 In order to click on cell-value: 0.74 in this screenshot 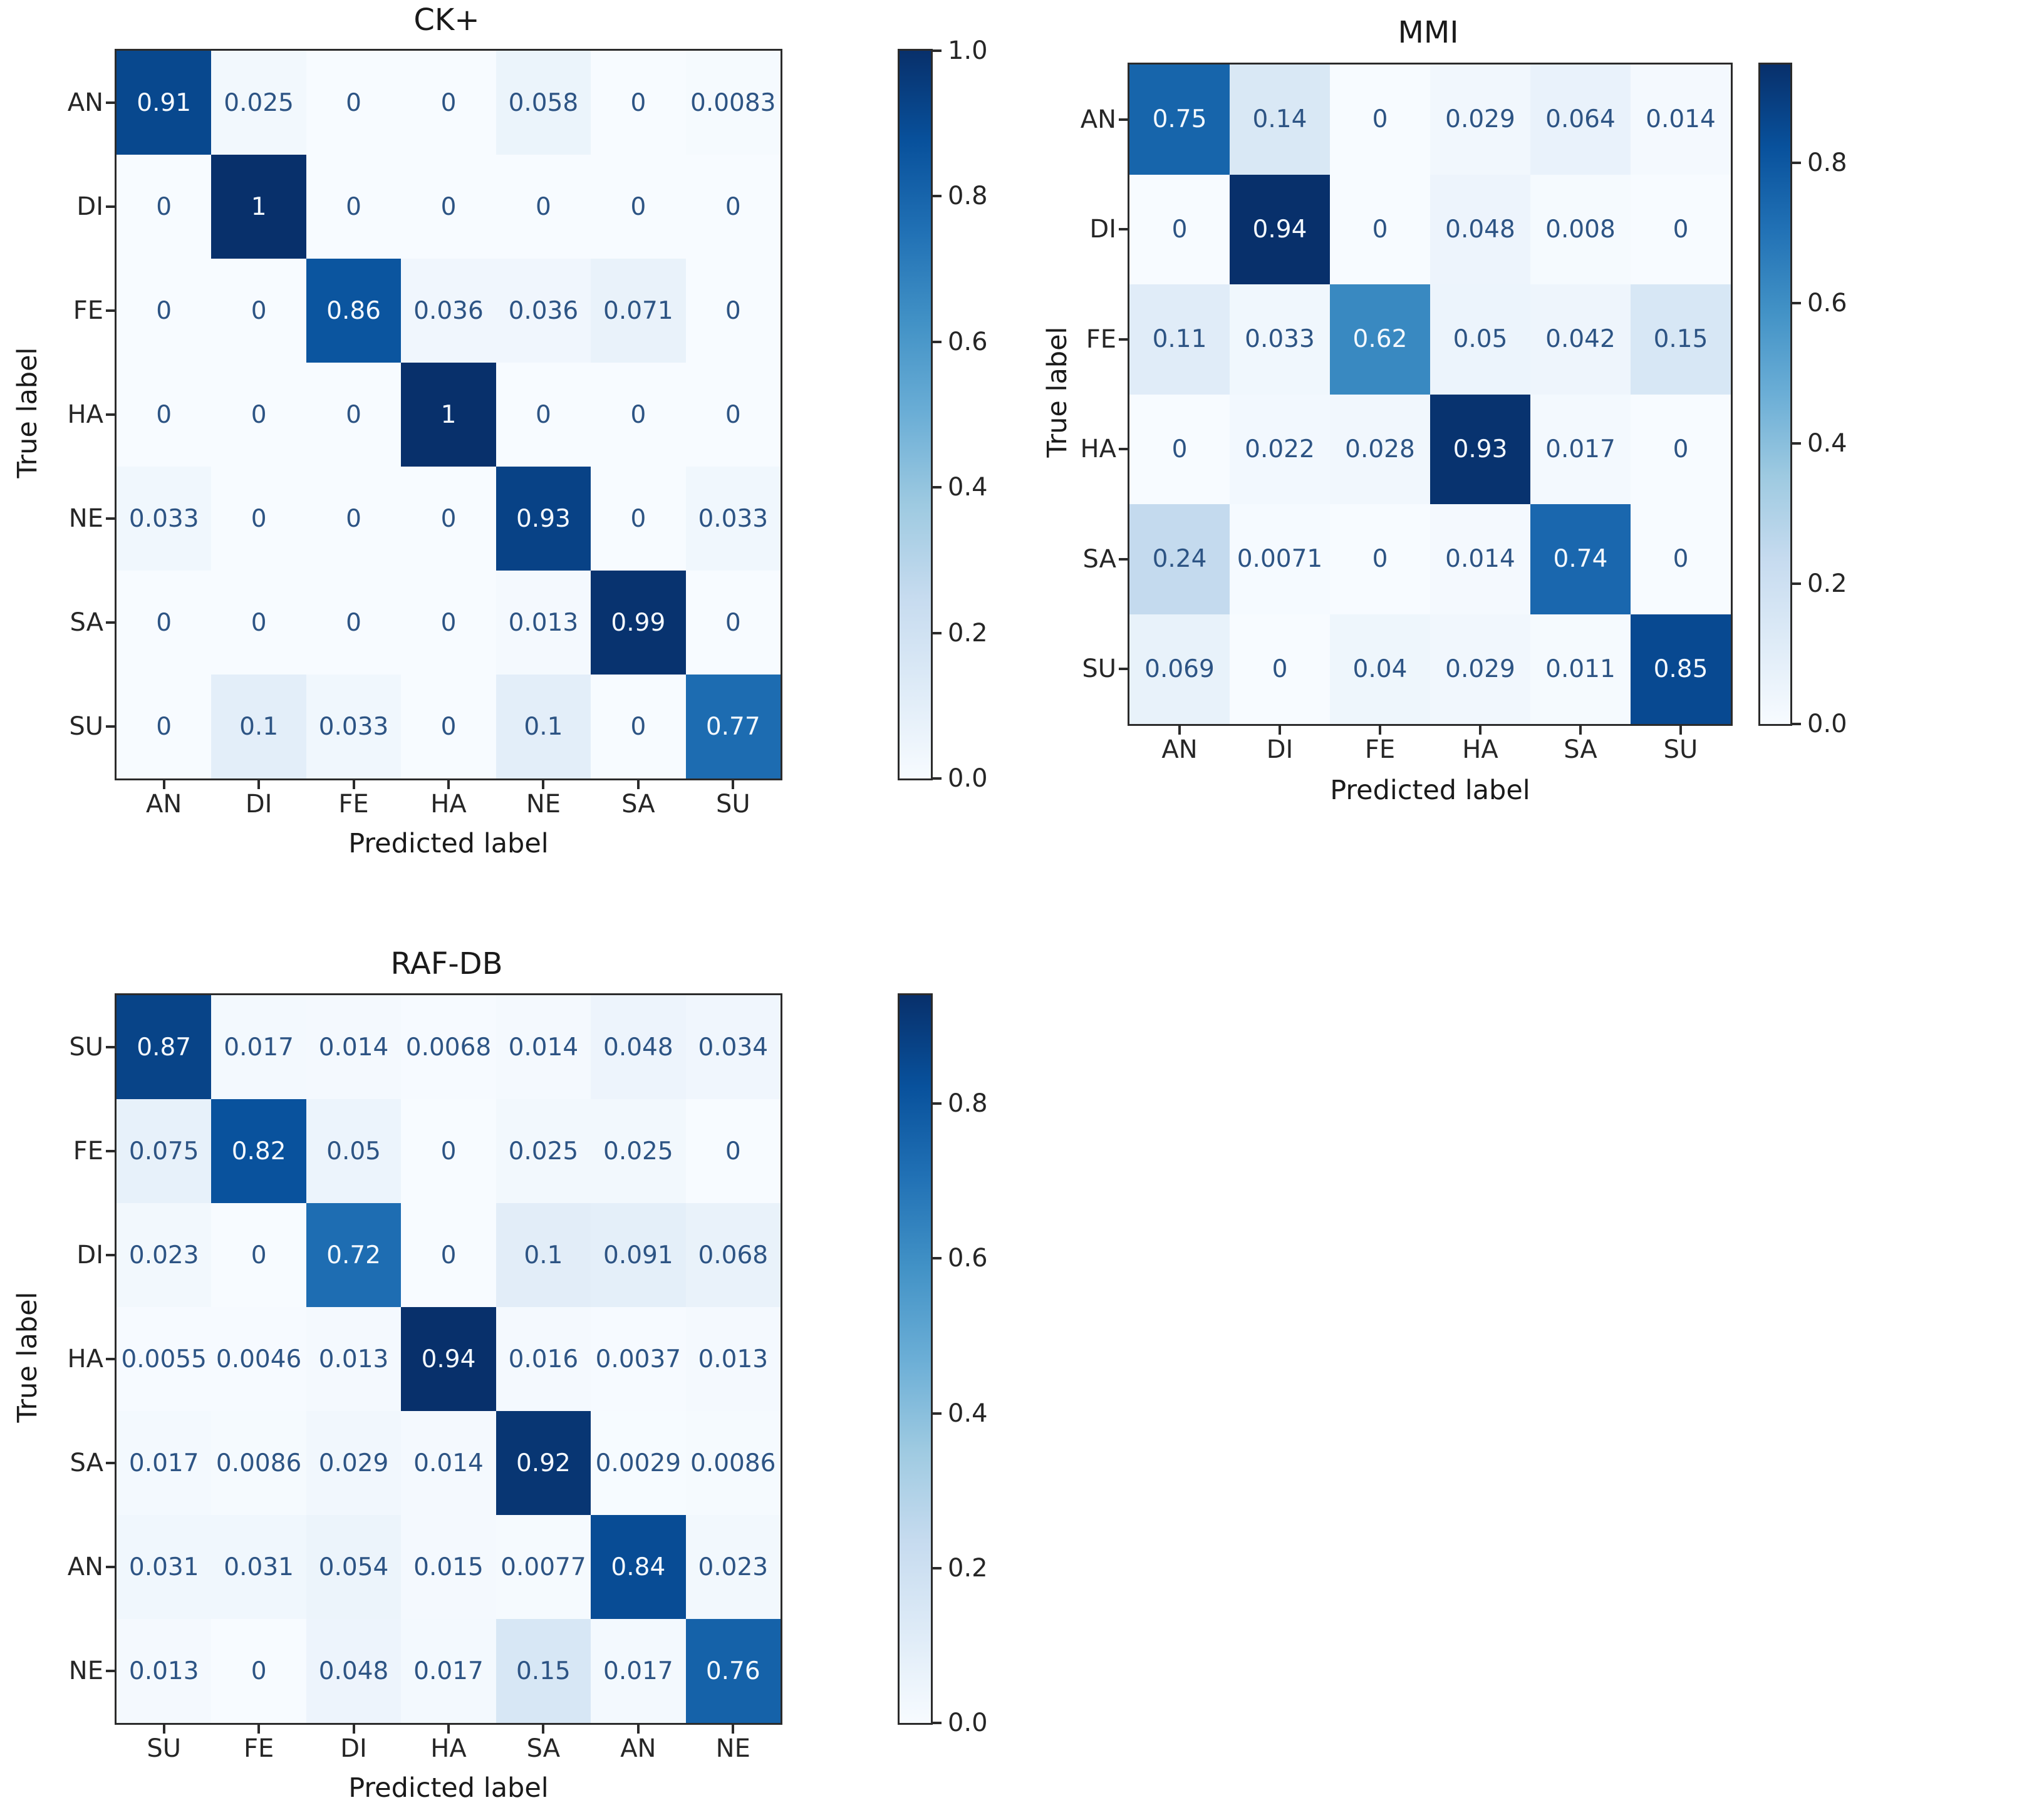, I will do `click(1580, 559)`.